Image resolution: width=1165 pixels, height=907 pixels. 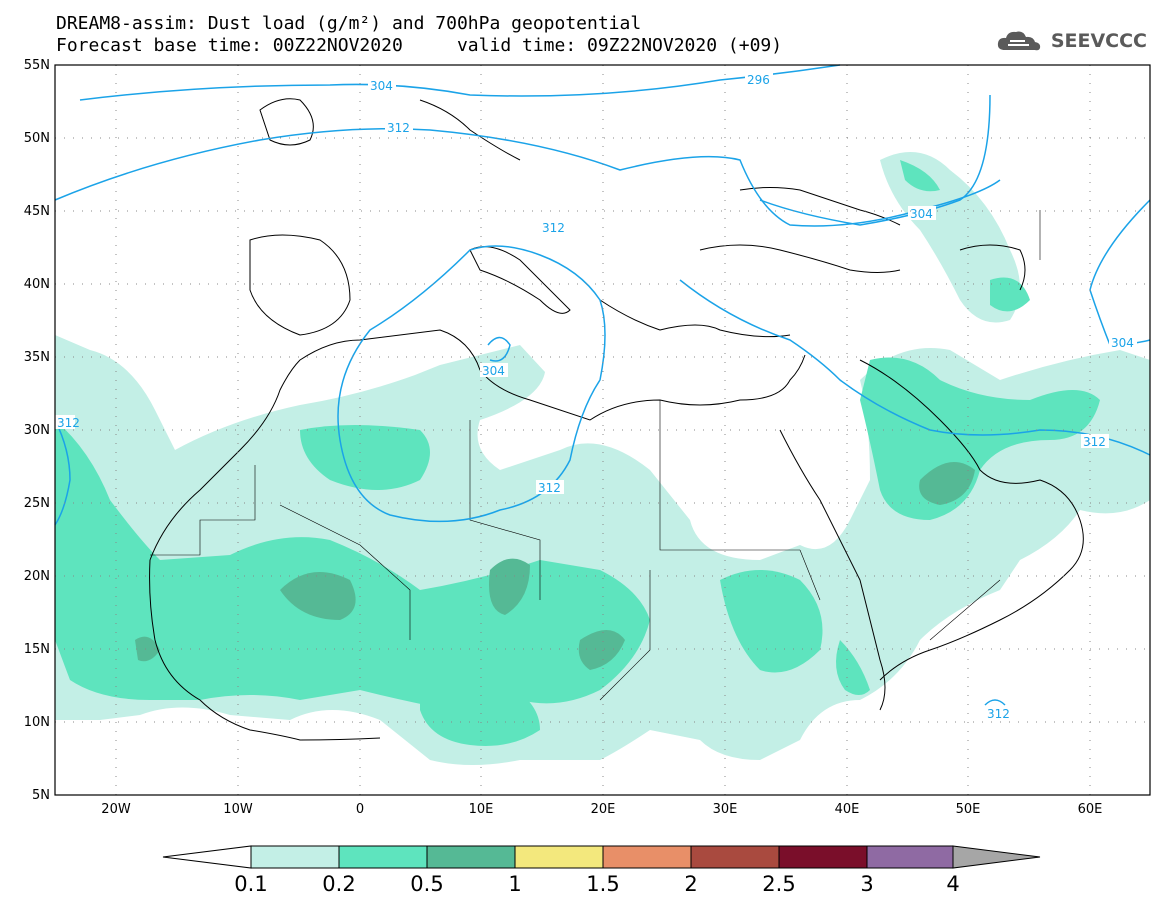 What do you see at coordinates (426, 884) in the screenshot?
I see `colorbar-label: 0.5` at bounding box center [426, 884].